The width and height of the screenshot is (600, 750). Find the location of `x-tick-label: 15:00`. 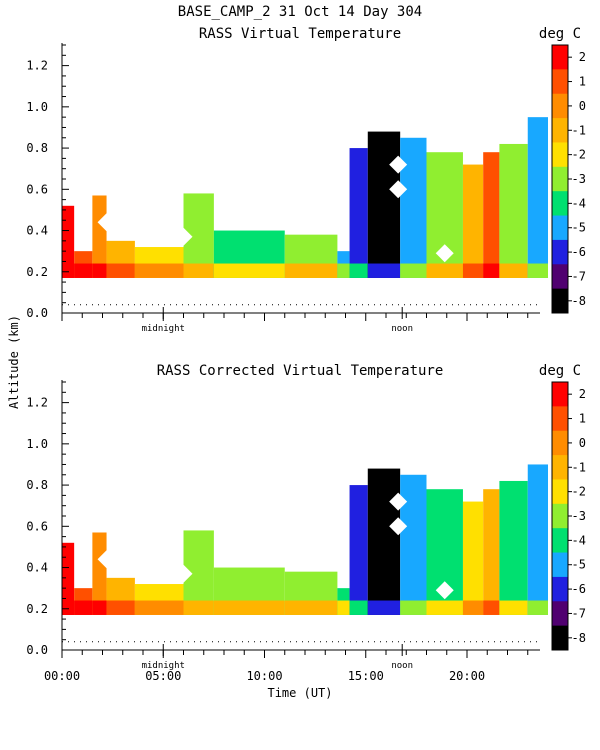

x-tick-label: 15:00 is located at coordinates (366, 676).